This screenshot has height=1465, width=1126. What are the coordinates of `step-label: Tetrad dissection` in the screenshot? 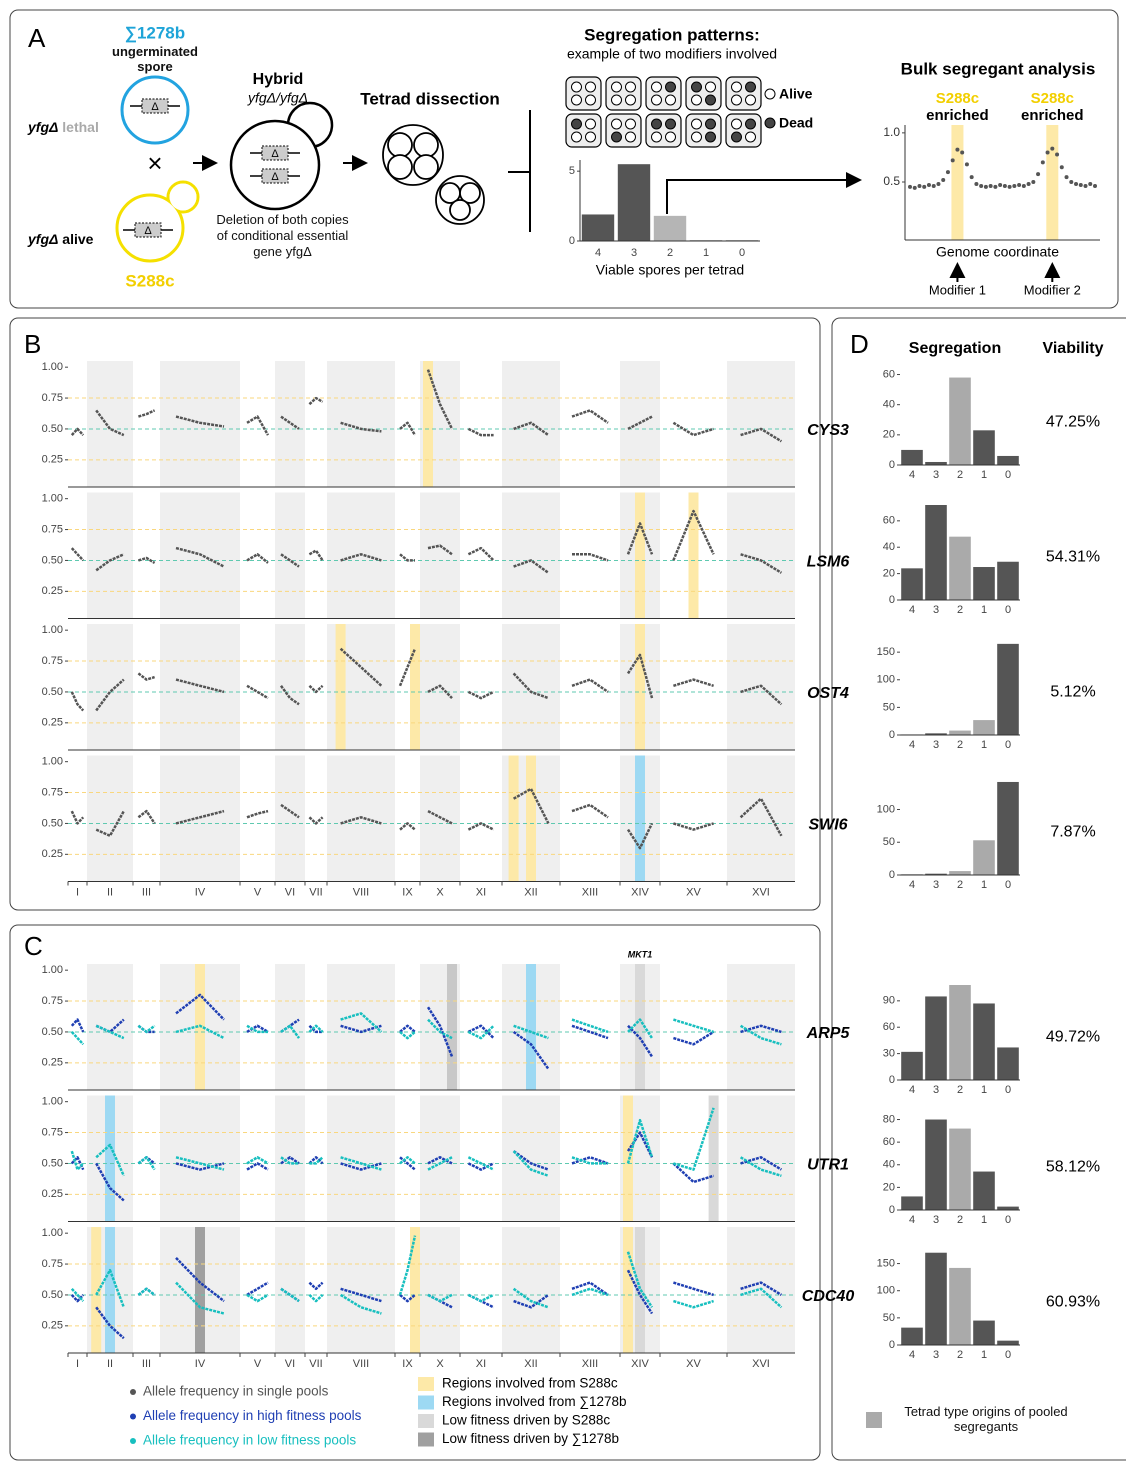 It's located at (430, 98).